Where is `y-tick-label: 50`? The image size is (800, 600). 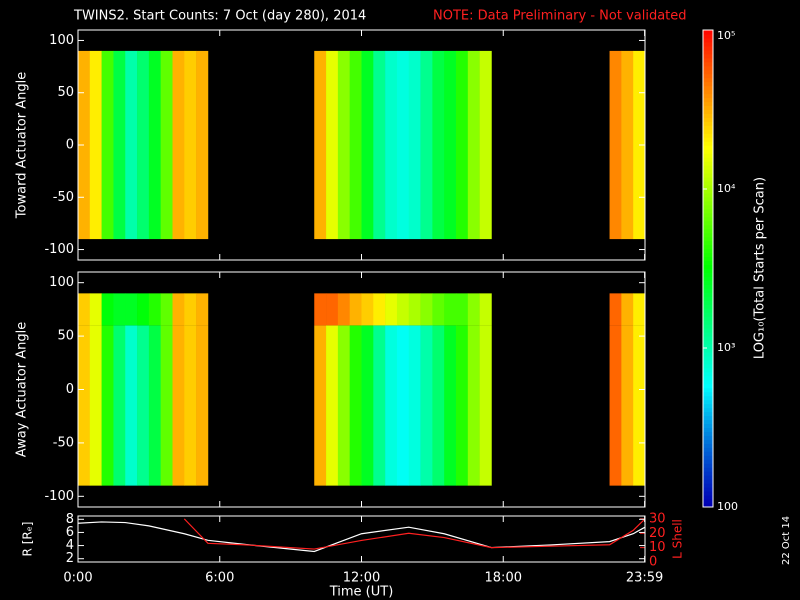 y-tick-label: 50 is located at coordinates (65, 336).